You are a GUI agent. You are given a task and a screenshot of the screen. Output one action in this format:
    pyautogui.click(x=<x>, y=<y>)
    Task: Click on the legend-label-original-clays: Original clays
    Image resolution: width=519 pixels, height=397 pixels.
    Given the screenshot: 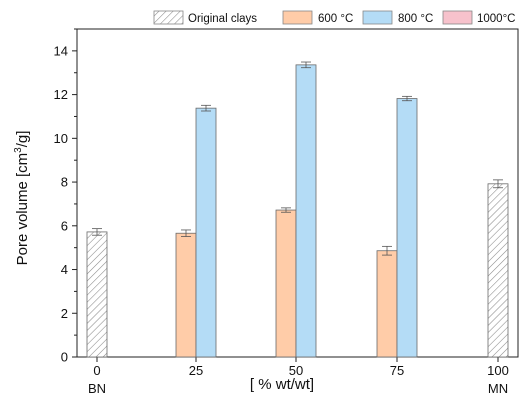 What is the action you would take?
    pyautogui.click(x=222, y=19)
    